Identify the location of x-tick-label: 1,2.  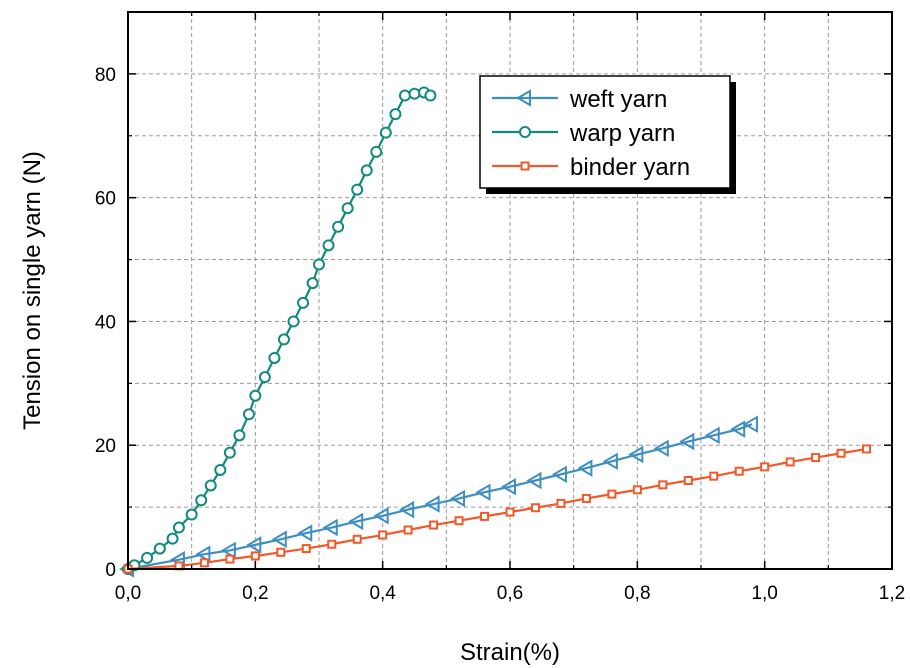
(892, 593).